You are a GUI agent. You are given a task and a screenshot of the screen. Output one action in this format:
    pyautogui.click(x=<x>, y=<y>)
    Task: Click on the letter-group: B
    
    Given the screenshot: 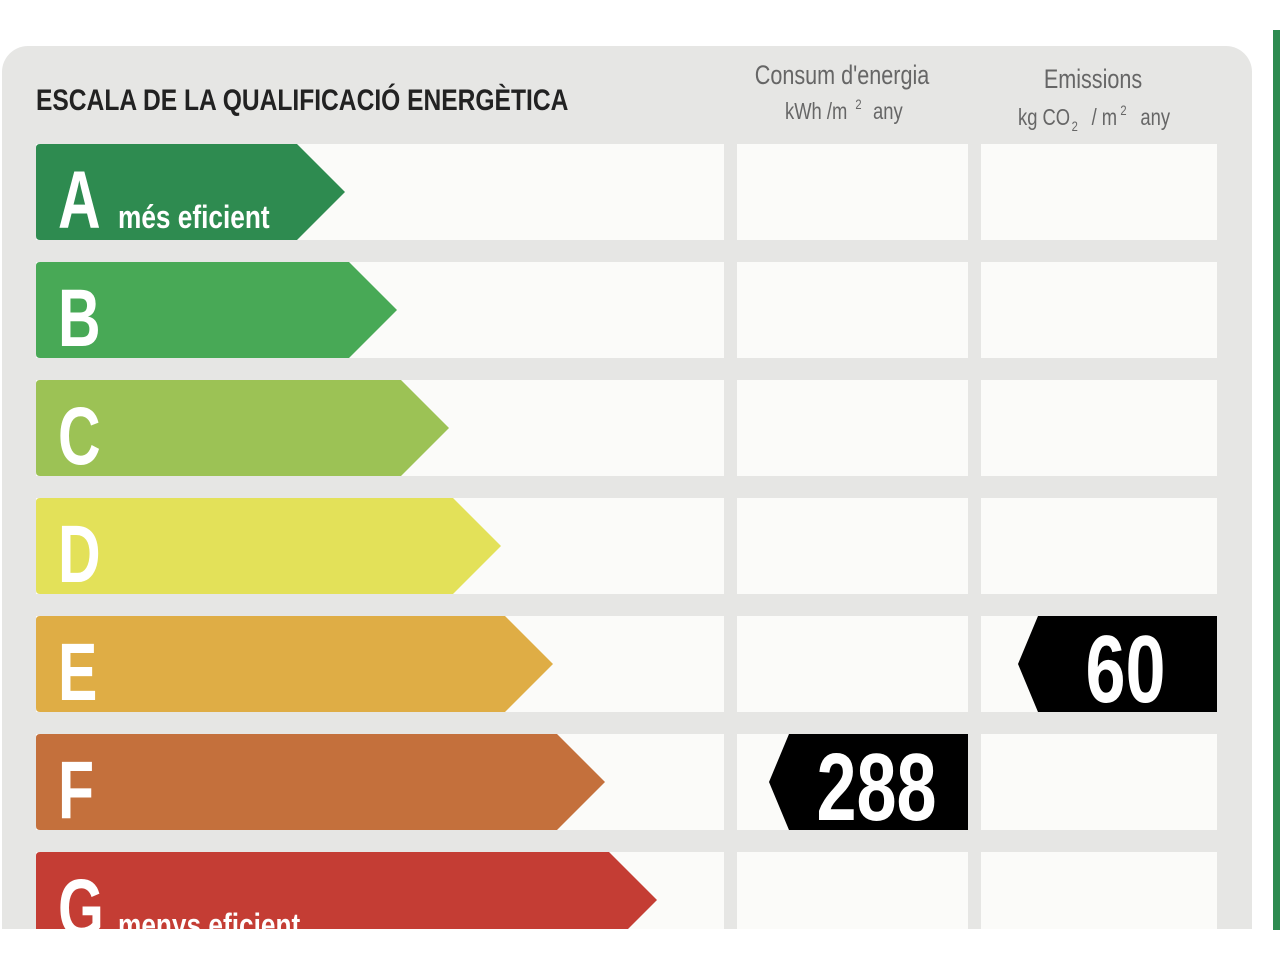 What is the action you would take?
    pyautogui.click(x=79, y=319)
    